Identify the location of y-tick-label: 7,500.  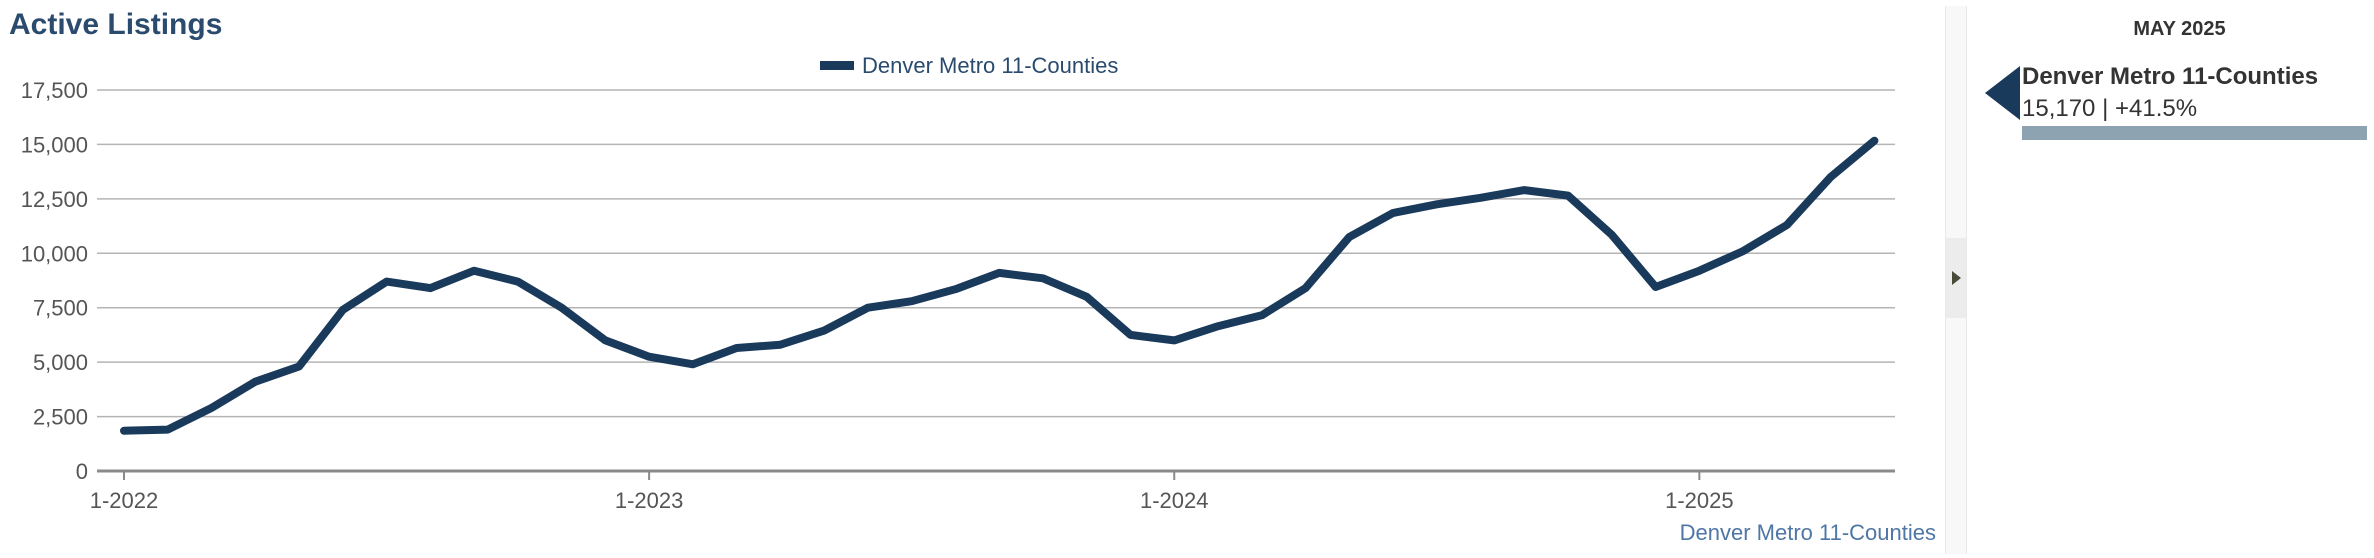
(60, 308).